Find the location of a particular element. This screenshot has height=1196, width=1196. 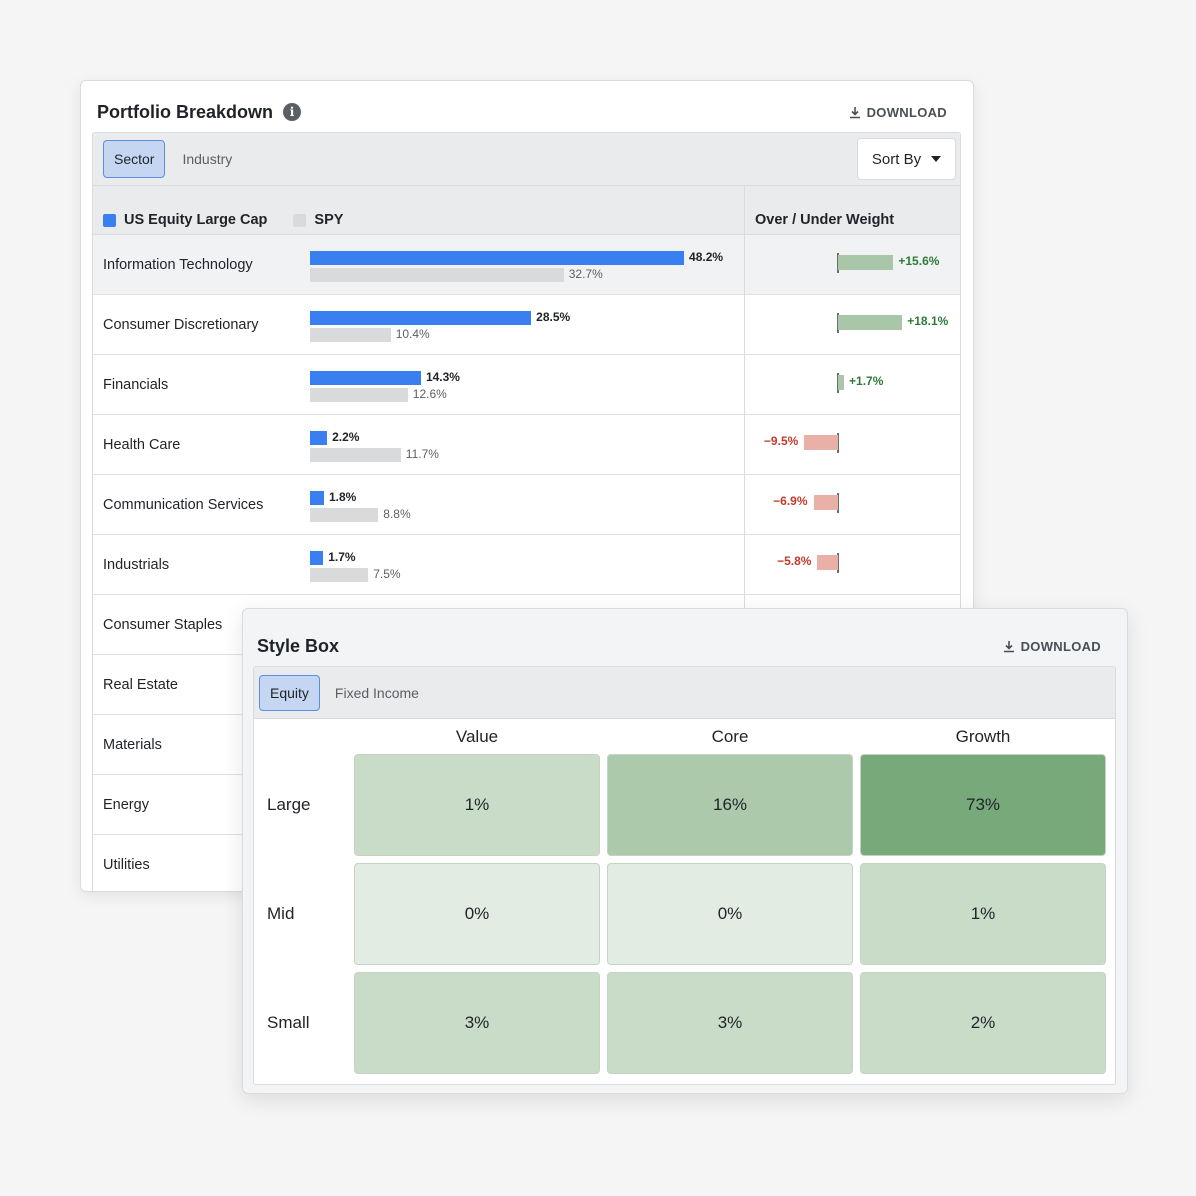

over-under-weight-label: −5.8% is located at coordinates (794, 561).